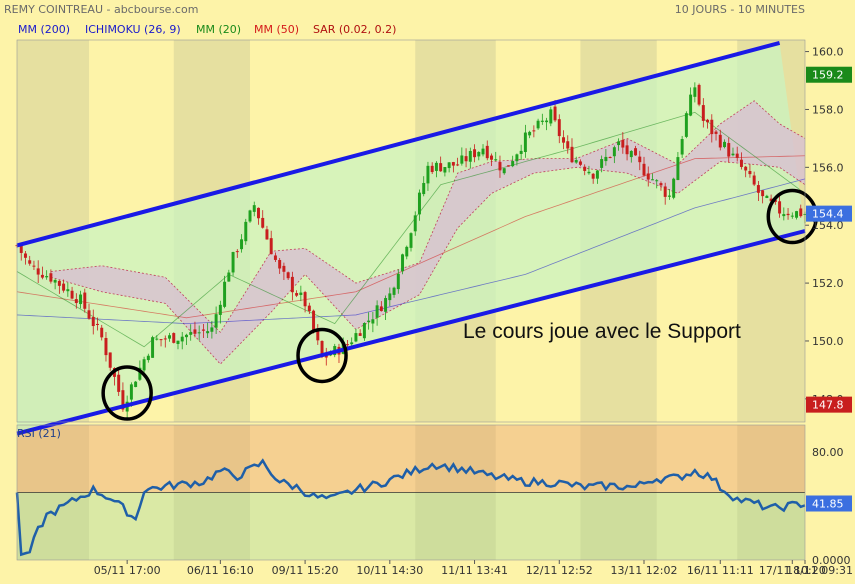 Image resolution: width=855 pixels, height=584 pixels. Describe the element at coordinates (602, 331) in the screenshot. I see `support-annotation: Le cours joue avec le Support` at that location.